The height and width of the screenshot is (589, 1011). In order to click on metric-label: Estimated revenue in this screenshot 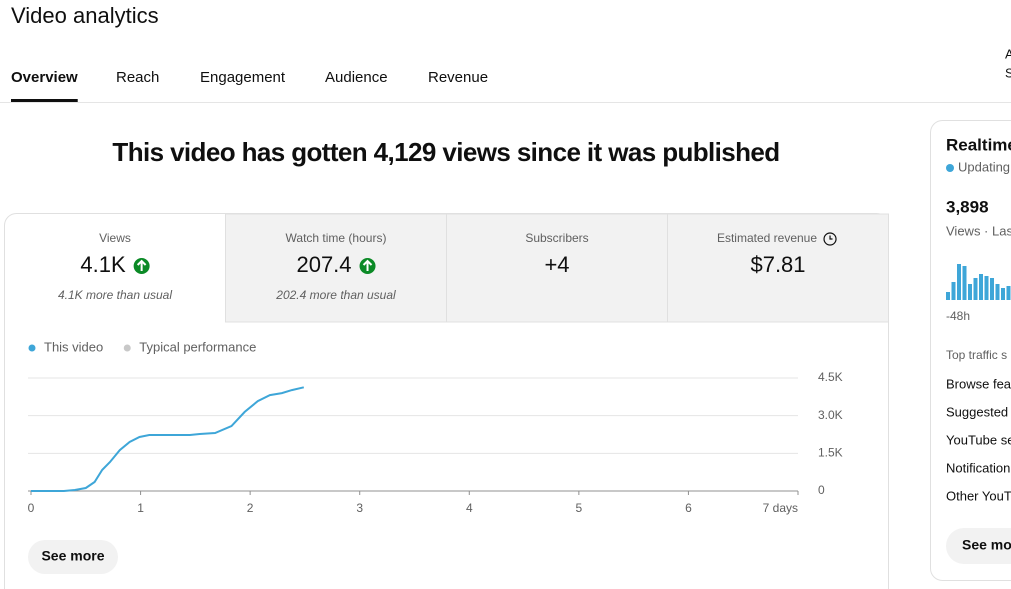, I will do `click(767, 238)`.